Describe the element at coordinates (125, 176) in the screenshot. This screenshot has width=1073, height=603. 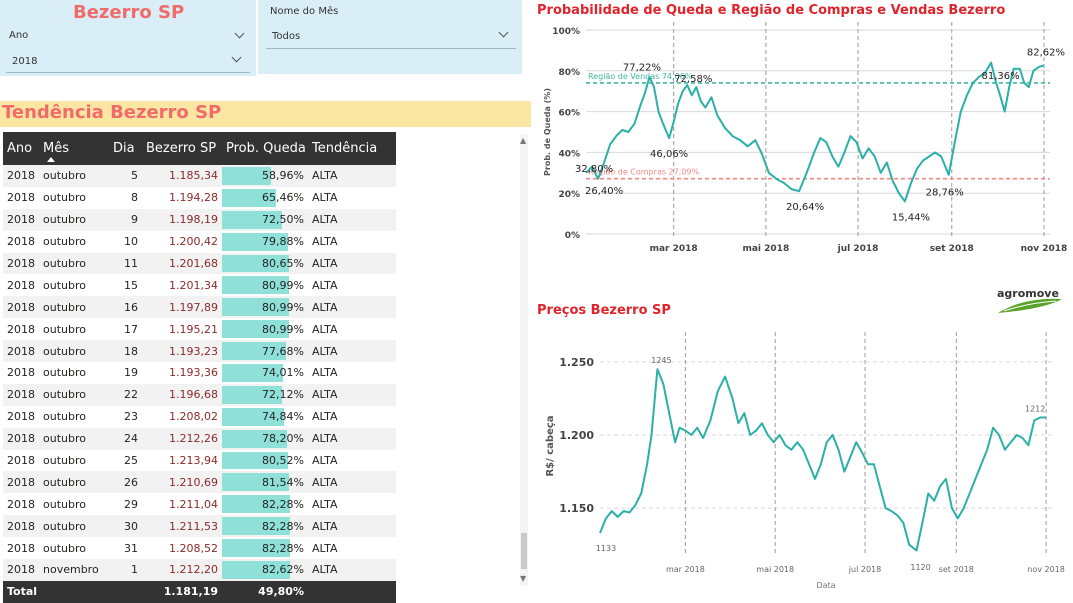
I see `cell-dia: 5` at that location.